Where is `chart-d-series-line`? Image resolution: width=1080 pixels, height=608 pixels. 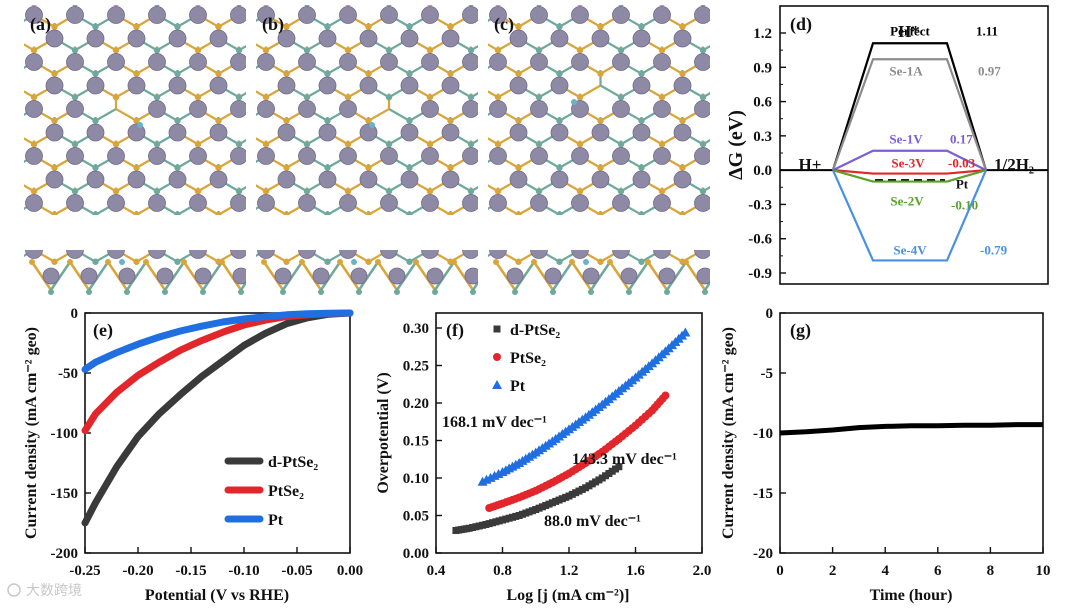
chart-d-series-line is located at coordinates (909, 176).